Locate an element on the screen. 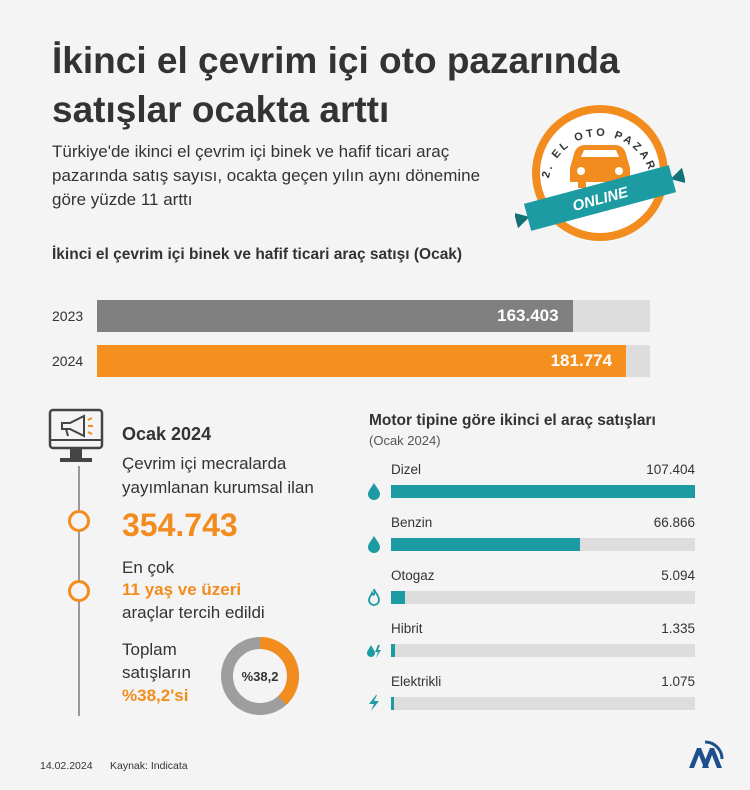  hybrid-icon is located at coordinates (374, 650).